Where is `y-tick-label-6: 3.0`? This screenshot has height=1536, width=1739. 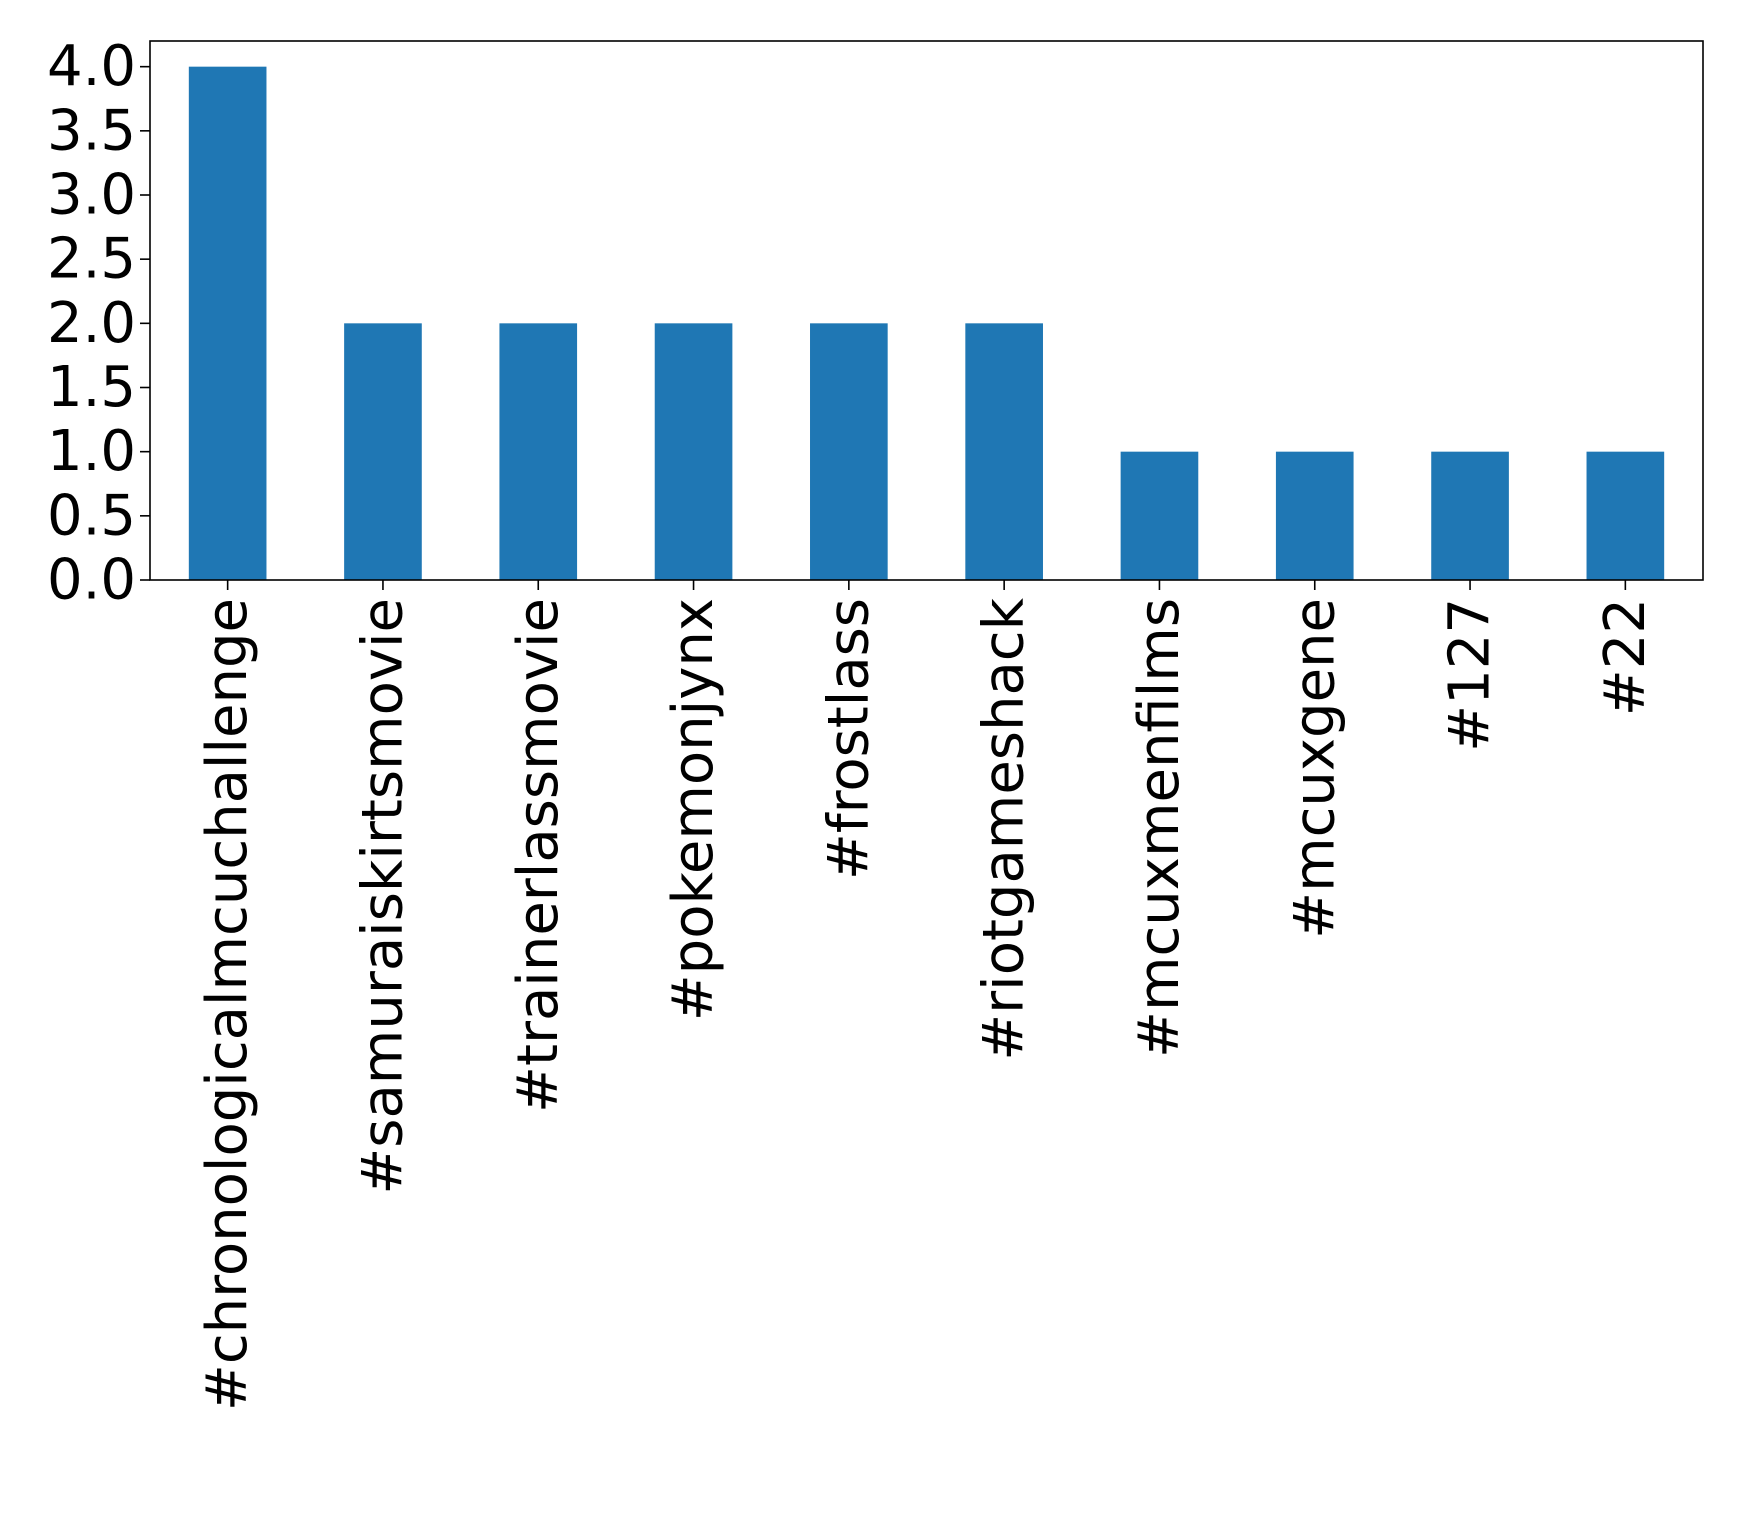
y-tick-label-6: 3.0 is located at coordinates (91, 195).